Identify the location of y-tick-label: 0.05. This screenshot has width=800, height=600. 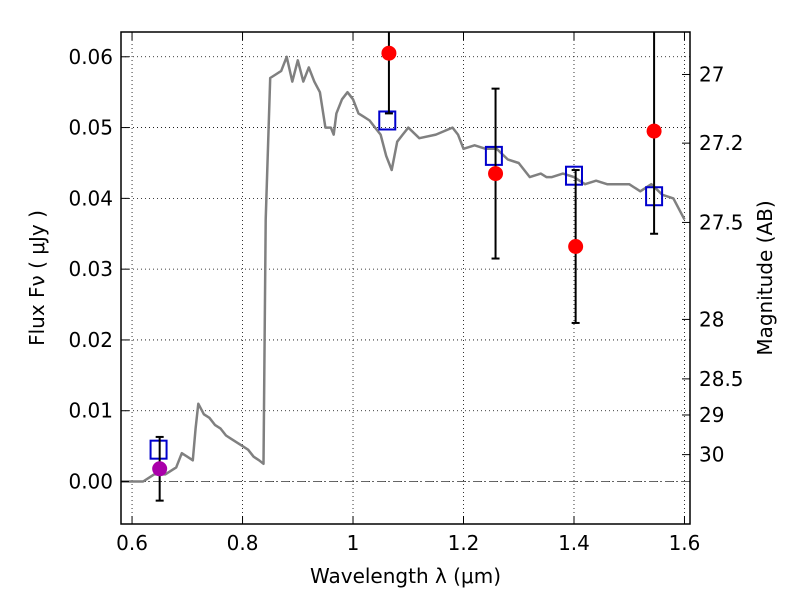
(90, 128).